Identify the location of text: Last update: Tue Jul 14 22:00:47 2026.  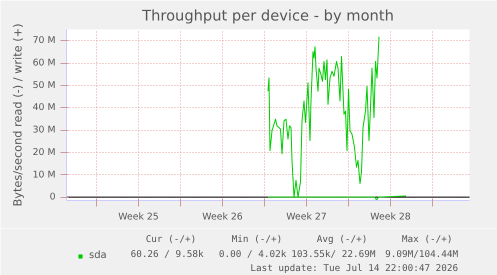
(354, 268).